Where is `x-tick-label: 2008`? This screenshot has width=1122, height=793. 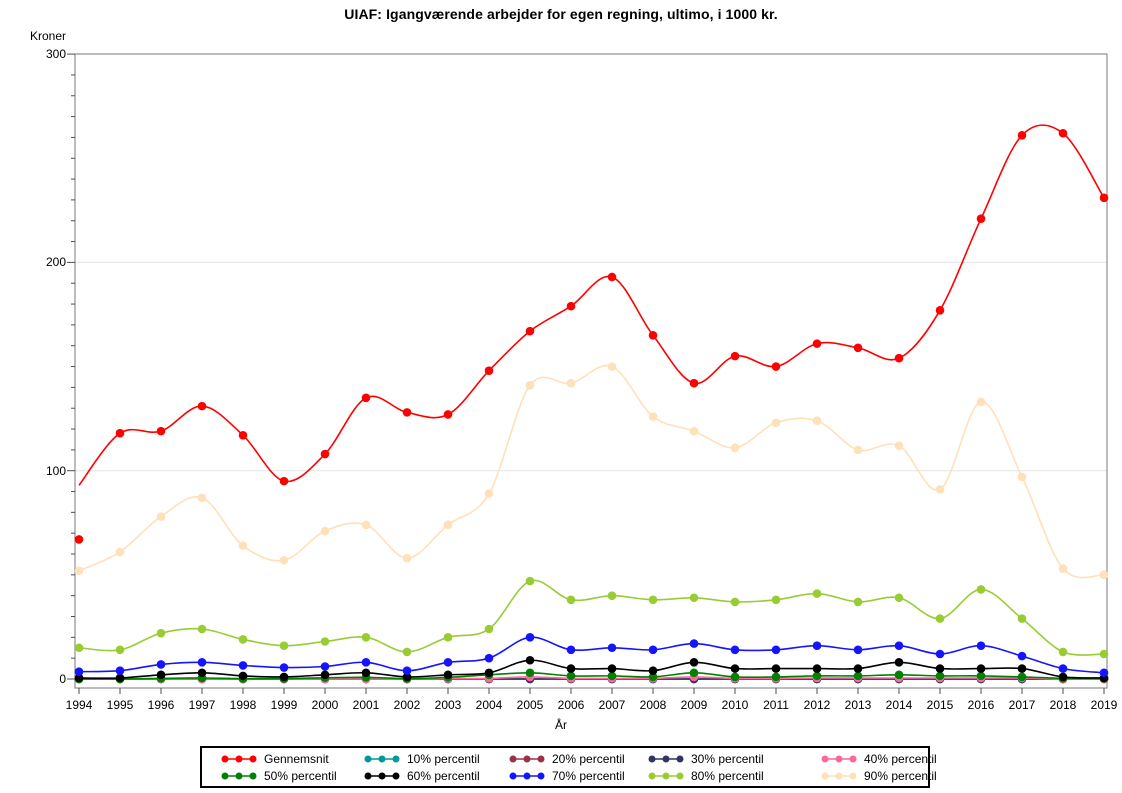
x-tick-label: 2008 is located at coordinates (653, 705).